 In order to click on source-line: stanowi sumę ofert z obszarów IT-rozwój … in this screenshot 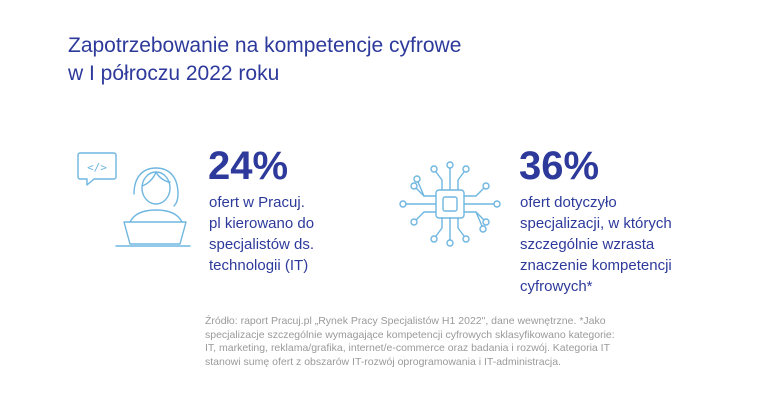, I will do `click(383, 361)`.